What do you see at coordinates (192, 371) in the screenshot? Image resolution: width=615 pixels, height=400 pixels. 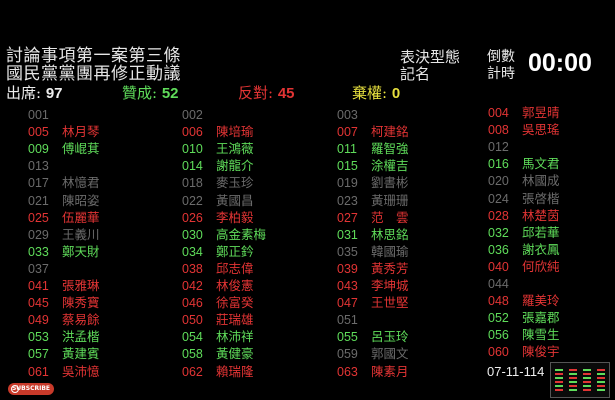 I see `seat-number: 062` at bounding box center [192, 371].